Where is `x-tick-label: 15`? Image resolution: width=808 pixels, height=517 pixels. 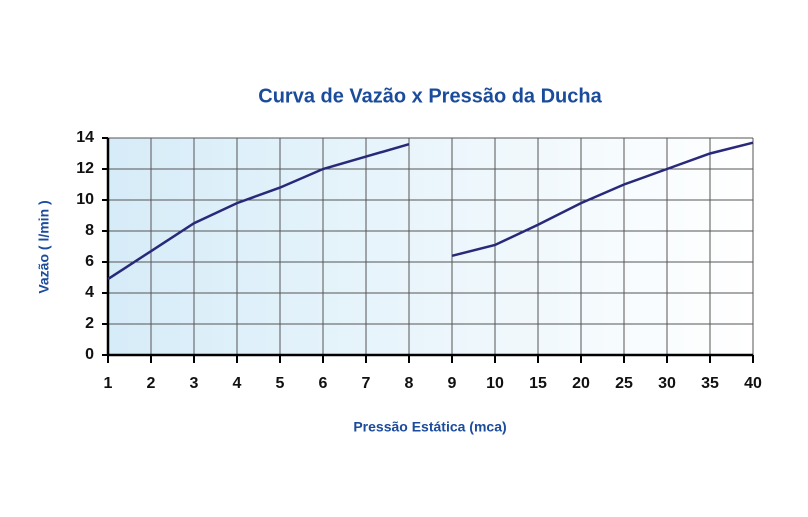 x-tick-label: 15 is located at coordinates (538, 383).